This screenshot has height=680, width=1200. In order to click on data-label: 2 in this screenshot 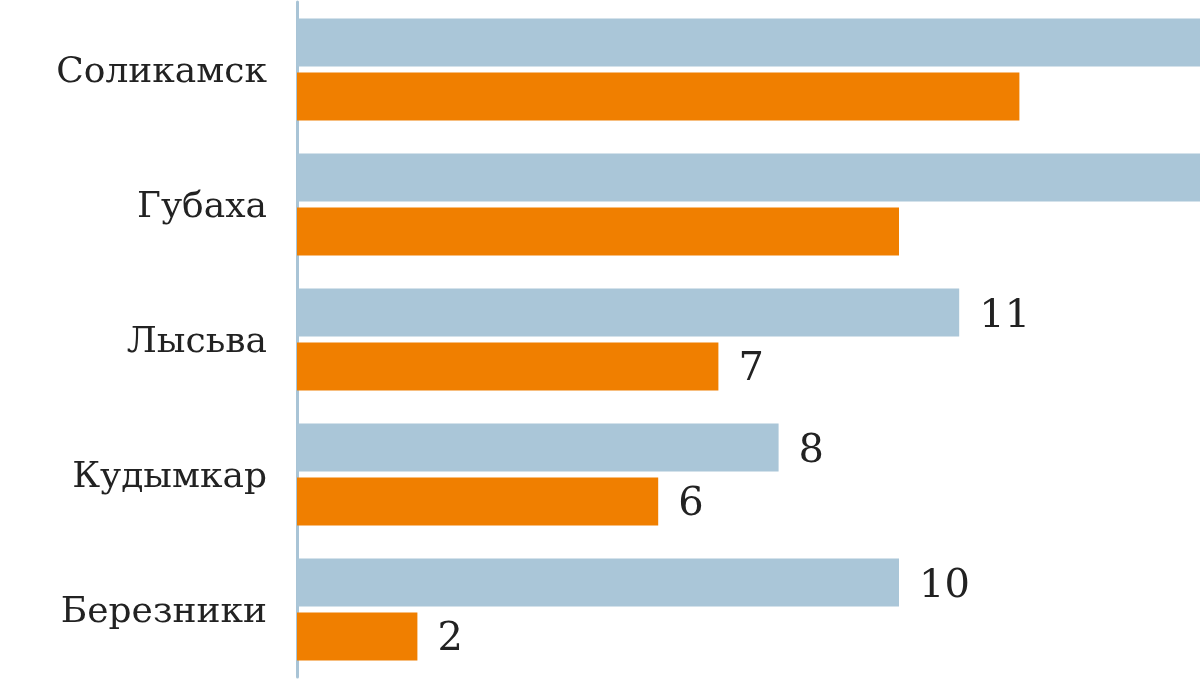, I will do `click(450, 636)`.